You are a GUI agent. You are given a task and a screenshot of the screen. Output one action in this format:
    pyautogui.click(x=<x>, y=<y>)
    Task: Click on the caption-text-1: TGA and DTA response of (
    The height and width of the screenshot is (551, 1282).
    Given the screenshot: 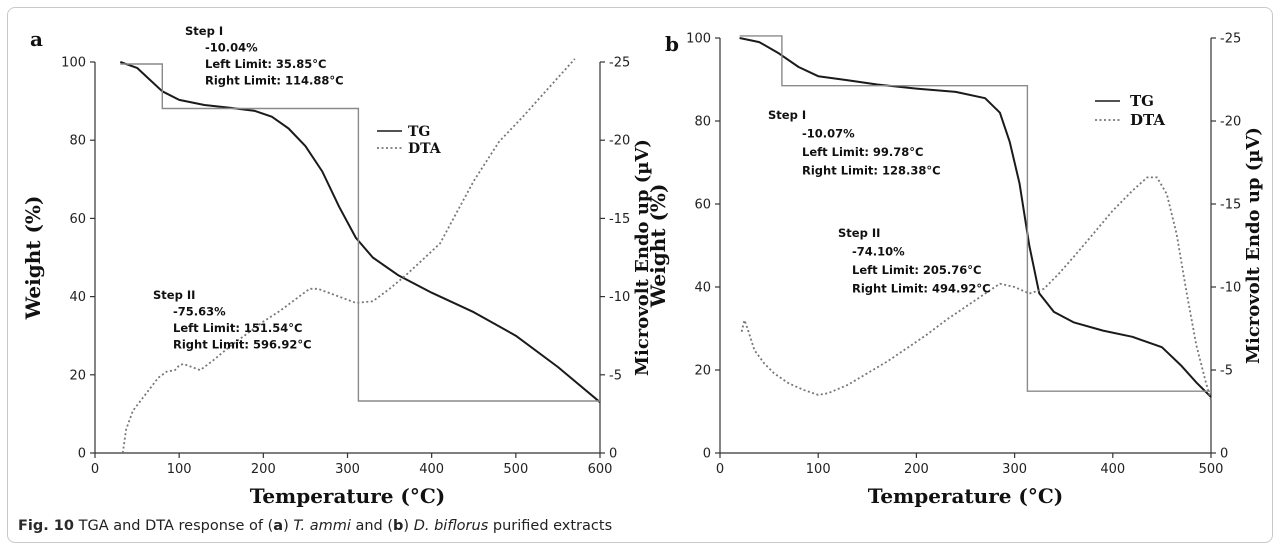 What is the action you would take?
    pyautogui.click(x=174, y=526)
    